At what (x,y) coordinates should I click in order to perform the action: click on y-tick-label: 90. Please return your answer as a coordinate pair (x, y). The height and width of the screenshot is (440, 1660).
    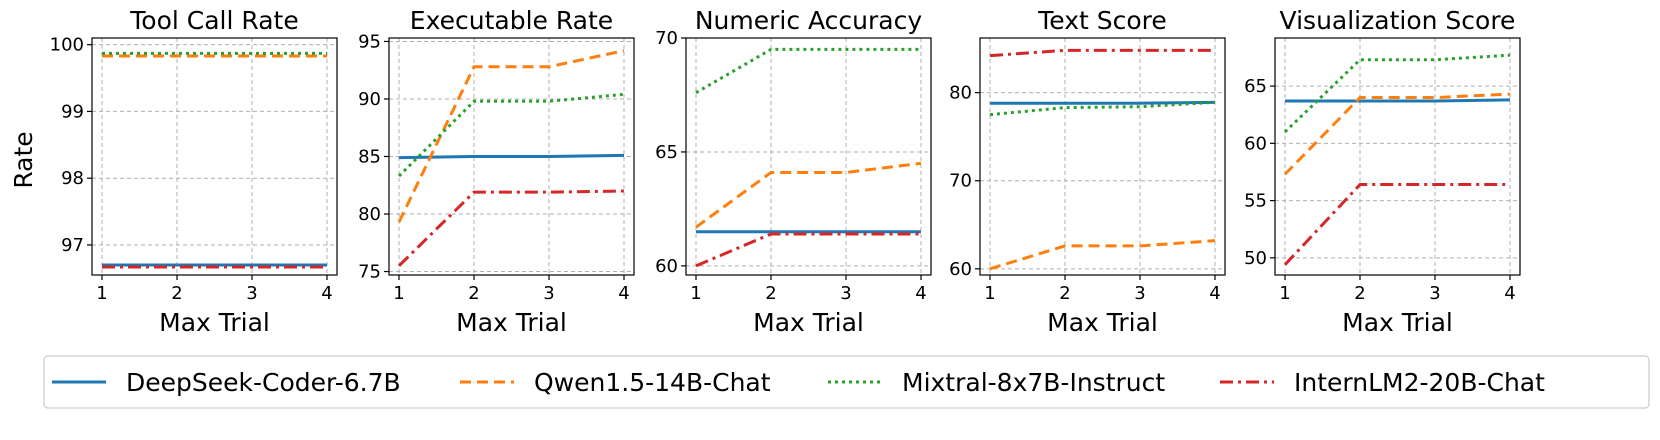
    Looking at the image, I should click on (369, 99).